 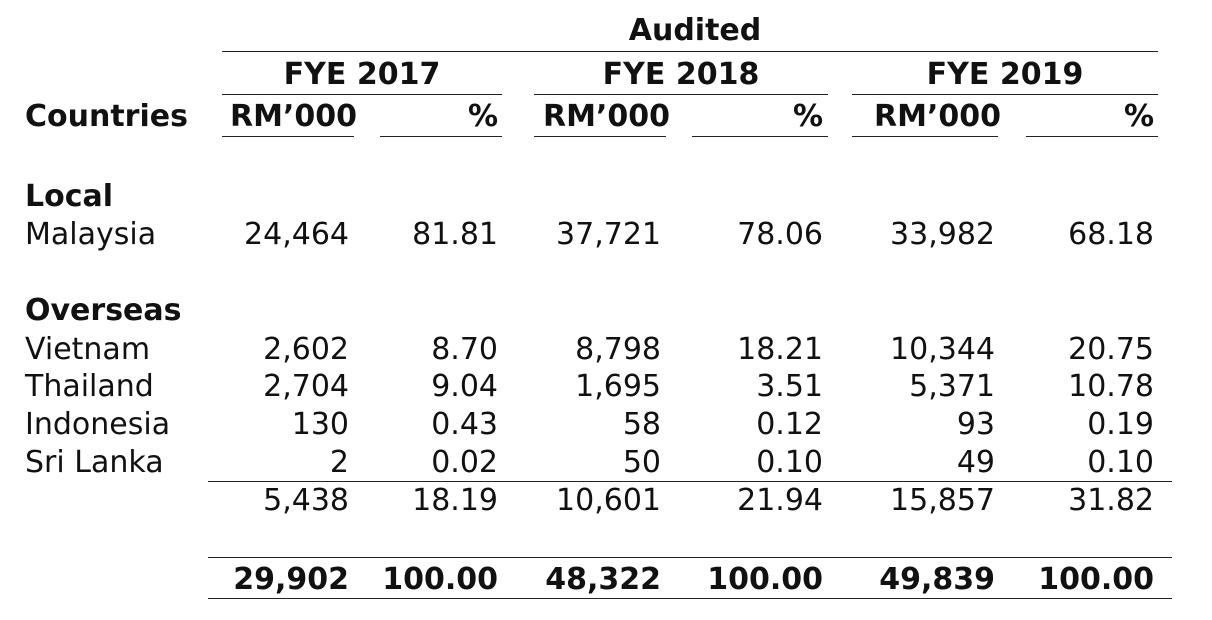 I want to click on value-rm-2019: 10,344, so click(x=942, y=349).